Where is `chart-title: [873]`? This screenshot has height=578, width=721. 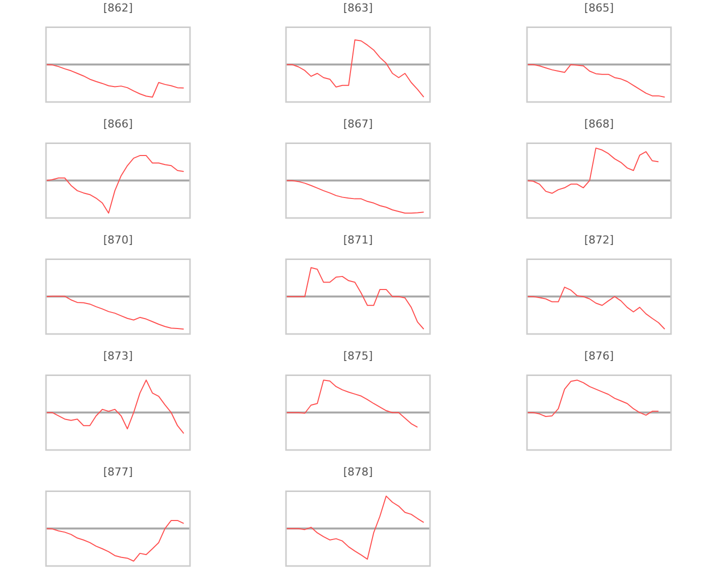
chart-title: [873] is located at coordinates (118, 355).